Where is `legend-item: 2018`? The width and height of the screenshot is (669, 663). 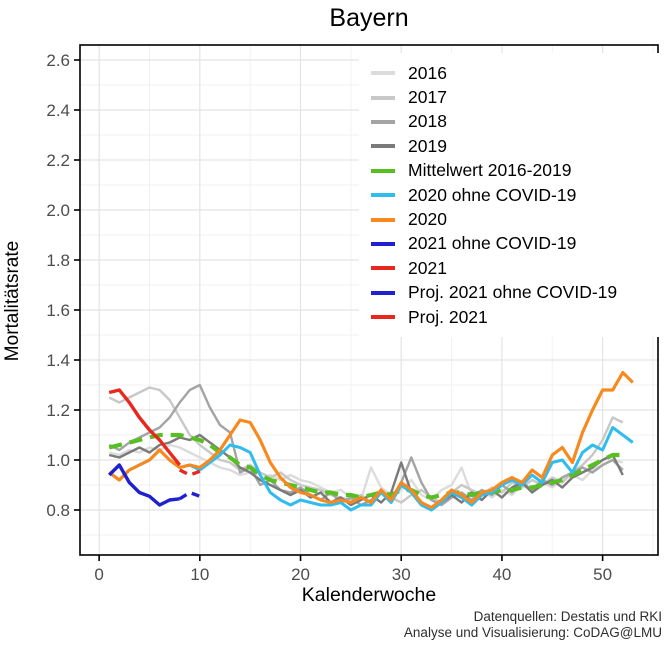 legend-item: 2018 is located at coordinates (514, 122).